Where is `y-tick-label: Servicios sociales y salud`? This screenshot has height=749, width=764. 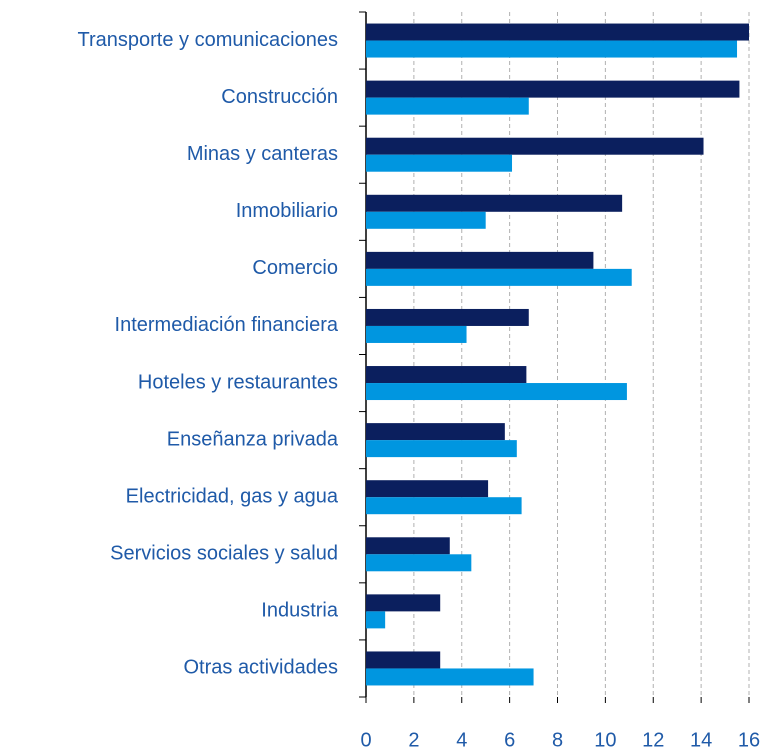 y-tick-label: Servicios sociales y salud is located at coordinates (224, 554).